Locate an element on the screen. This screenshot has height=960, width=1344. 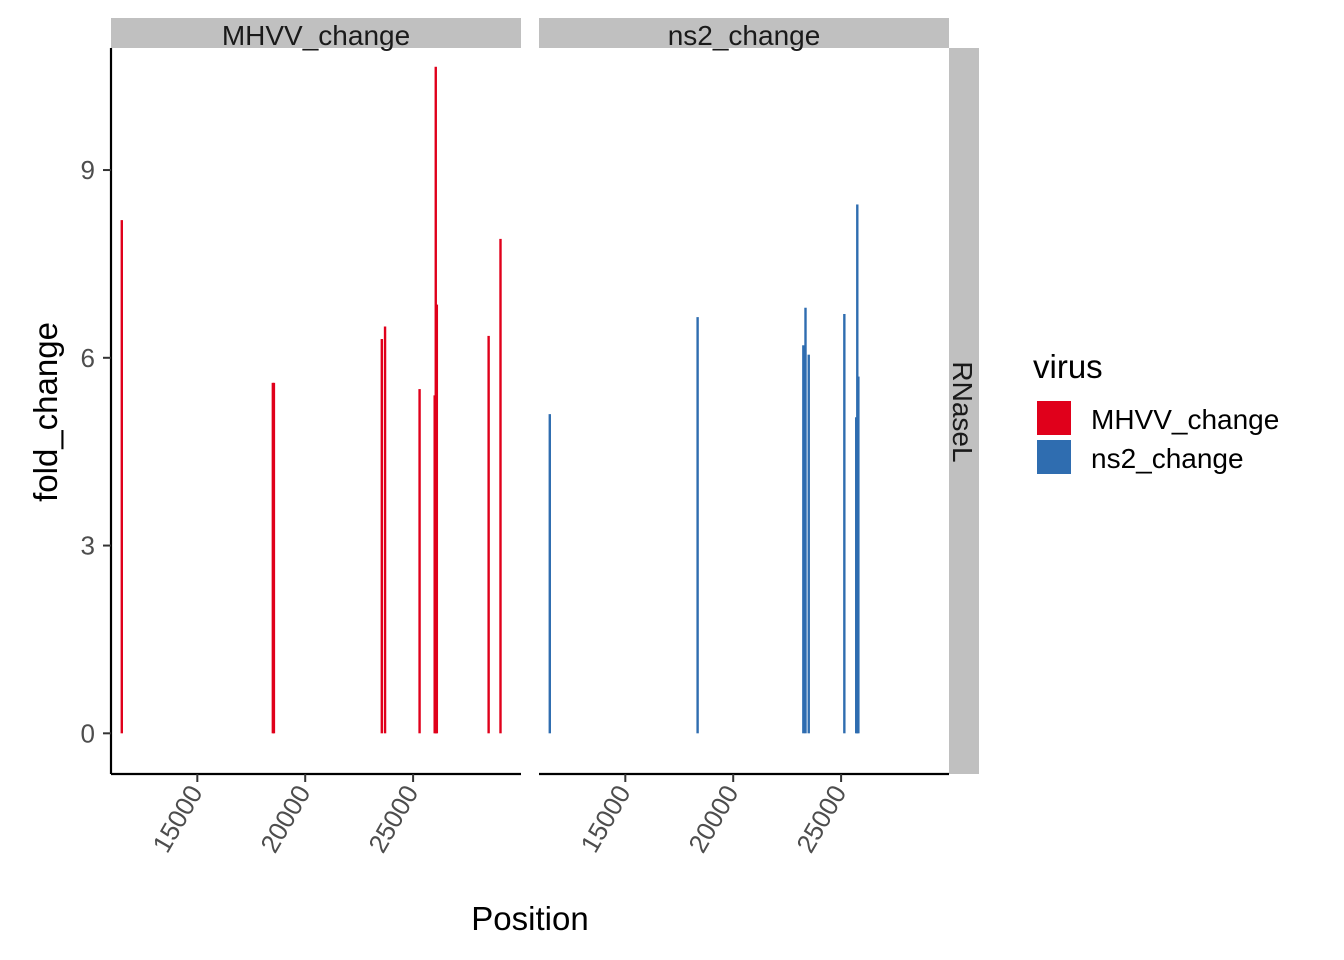
x-tick-label-0-2: 25000 is located at coordinates (393, 819).